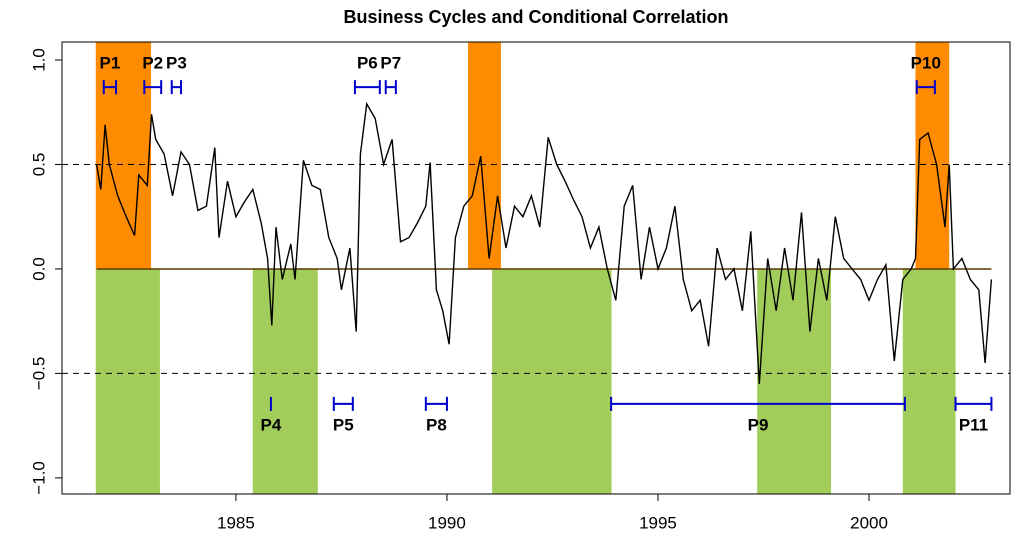 This screenshot has height=547, width=1019. What do you see at coordinates (271, 424) in the screenshot?
I see `period-label: P4` at bounding box center [271, 424].